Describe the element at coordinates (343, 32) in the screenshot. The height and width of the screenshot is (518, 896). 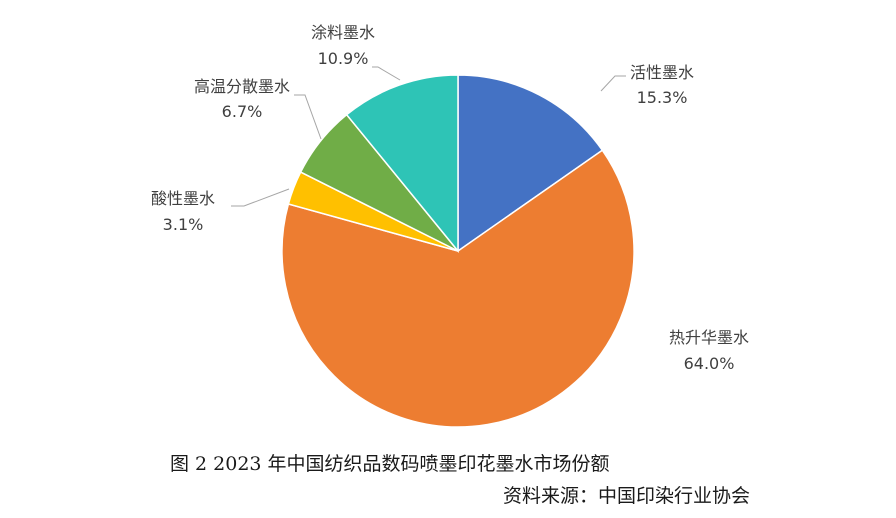
I see `slice-label-name: 涂料墨水` at that location.